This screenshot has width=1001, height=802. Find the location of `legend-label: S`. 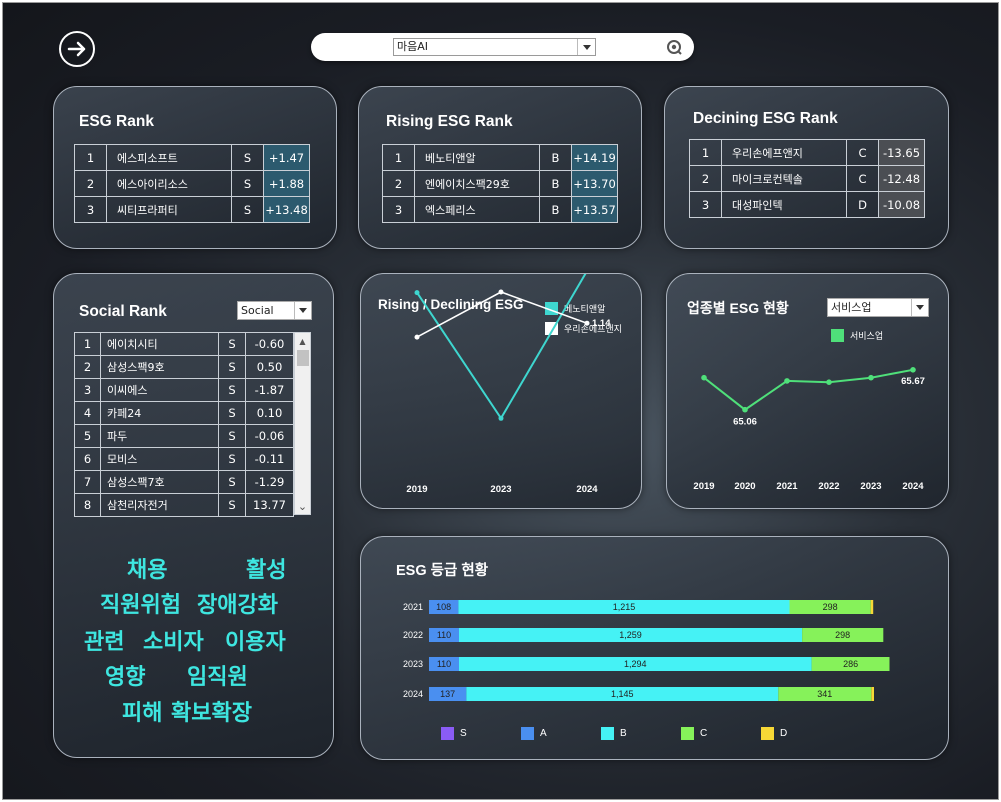

legend-label: S is located at coordinates (463, 733).